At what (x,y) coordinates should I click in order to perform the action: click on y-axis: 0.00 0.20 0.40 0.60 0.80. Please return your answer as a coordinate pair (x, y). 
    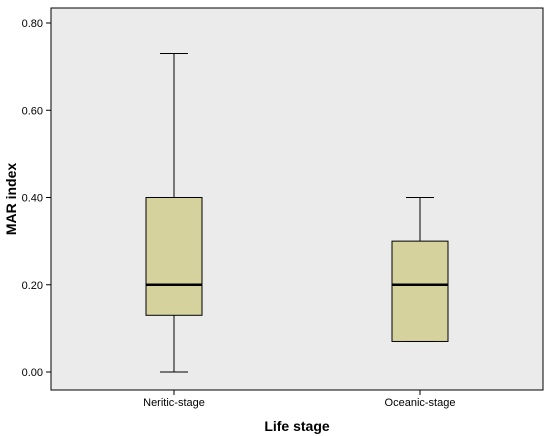
    Looking at the image, I should click on (36, 198).